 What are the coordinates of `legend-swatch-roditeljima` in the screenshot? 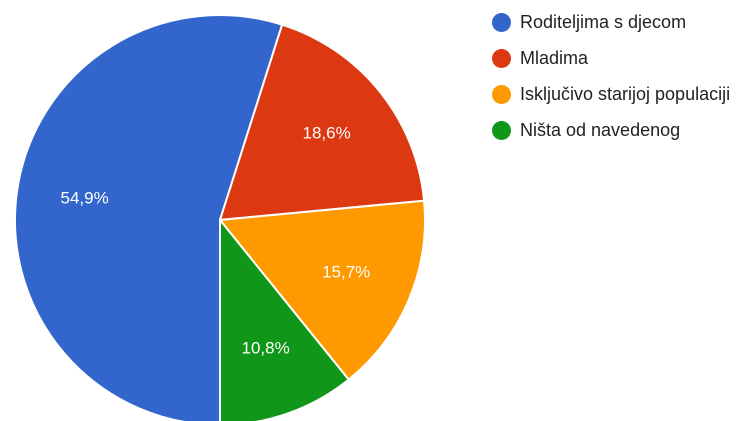 It's located at (501, 22).